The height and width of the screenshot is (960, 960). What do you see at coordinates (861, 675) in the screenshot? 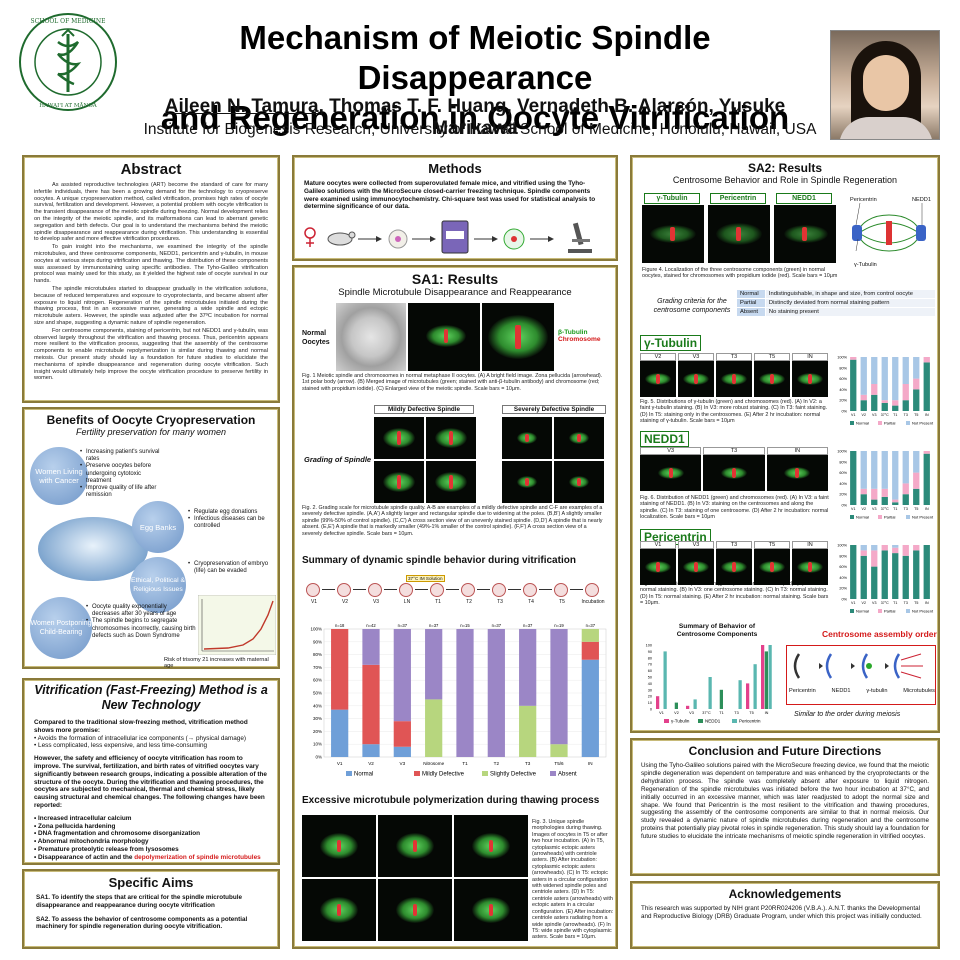
I see `assembly-order-box: Pericentrin NEDD1 γ-tubulin Microtubules` at bounding box center [861, 675].